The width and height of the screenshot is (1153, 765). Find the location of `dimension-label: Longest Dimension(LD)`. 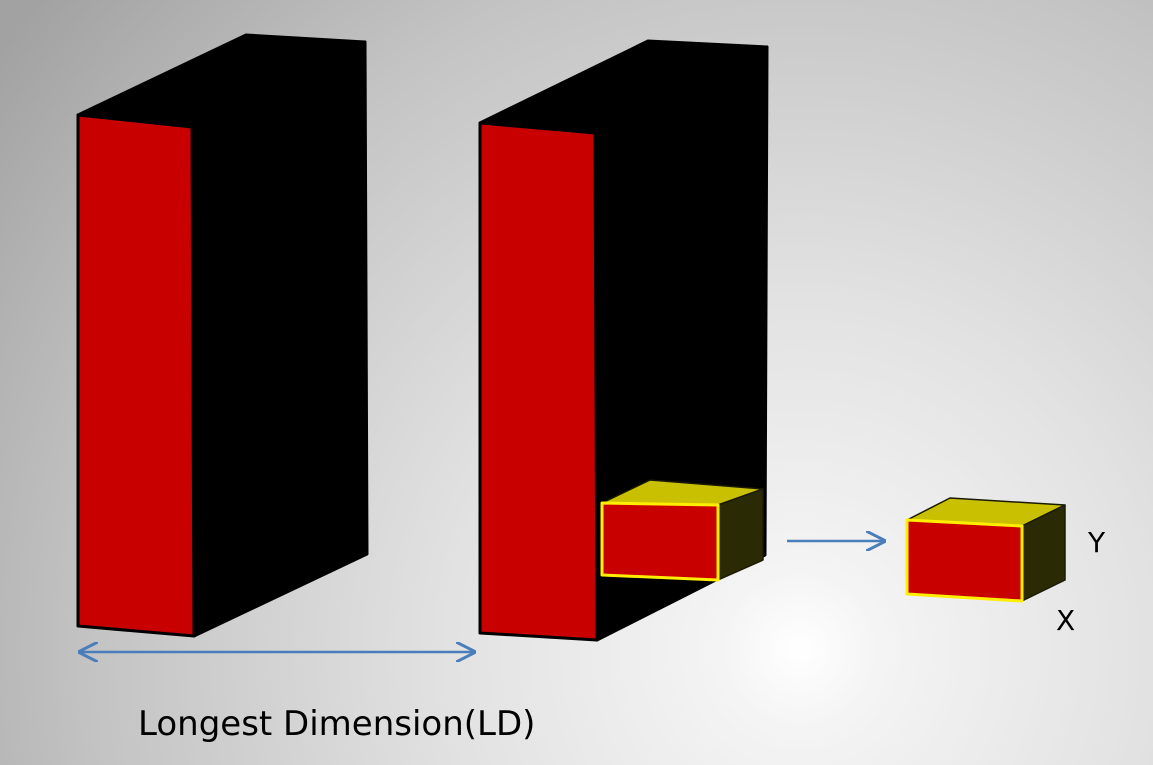

dimension-label: Longest Dimension(LD) is located at coordinates (336, 724).